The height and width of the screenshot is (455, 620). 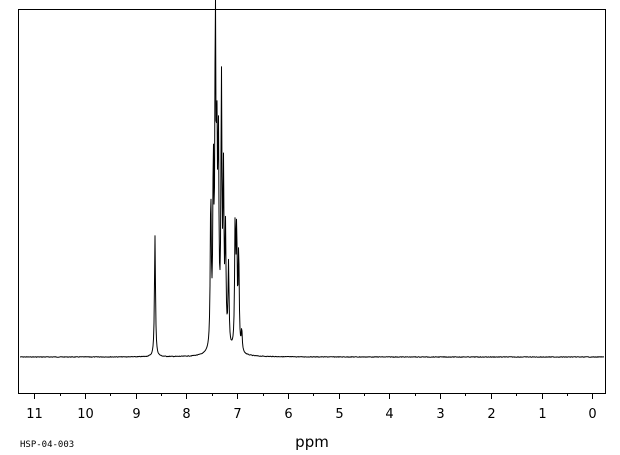 I want to click on x-axis-label: ppm, so click(x=312, y=442).